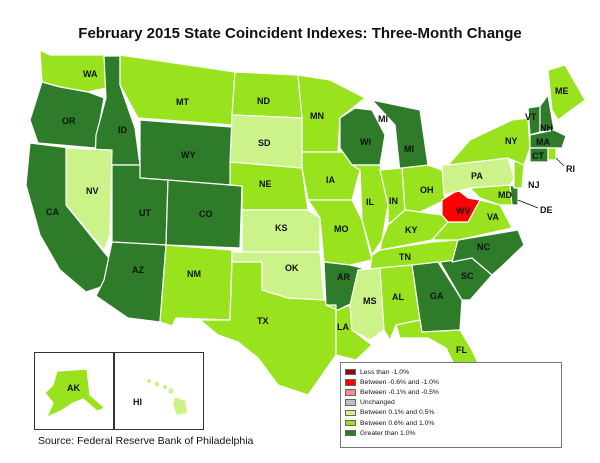 This screenshot has height=463, width=600. What do you see at coordinates (534, 185) in the screenshot?
I see `label-NJ: NJ` at bounding box center [534, 185].